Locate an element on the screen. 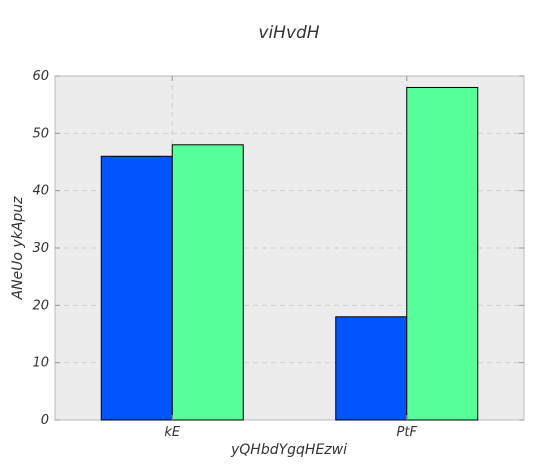 The image size is (536, 469). x-tick-label: kE is located at coordinates (172, 432).